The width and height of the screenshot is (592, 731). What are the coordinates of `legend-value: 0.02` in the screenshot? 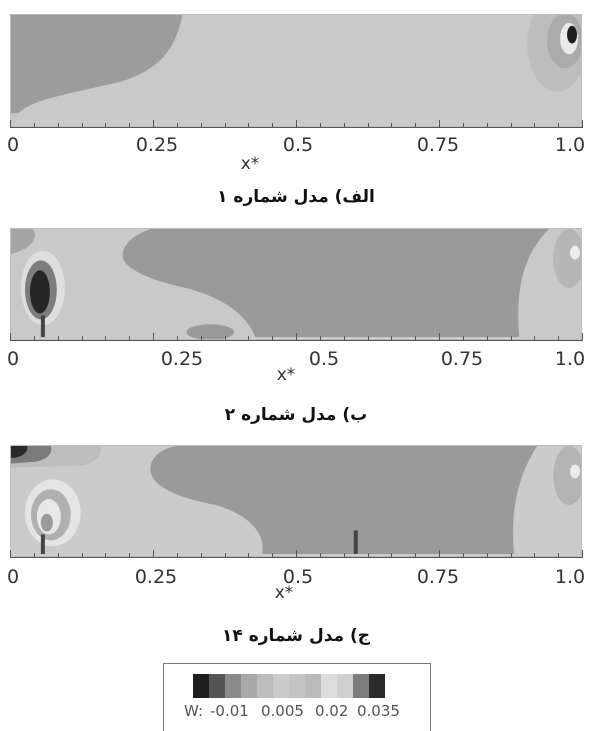 It's located at (332, 711).